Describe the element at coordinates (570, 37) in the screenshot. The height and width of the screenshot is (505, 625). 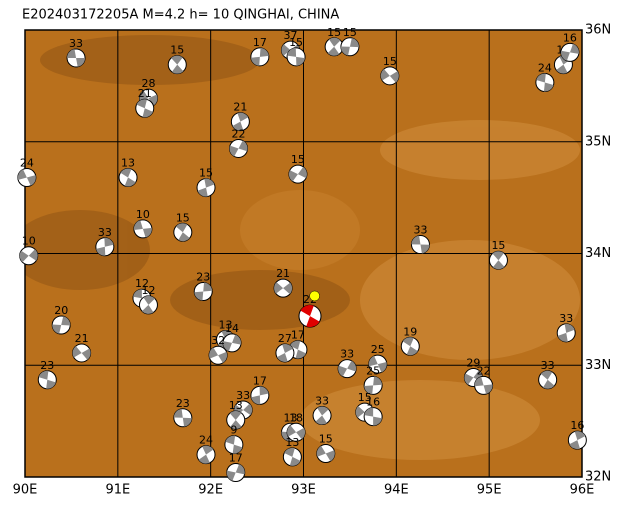
I see `depth-label: 16` at that location.